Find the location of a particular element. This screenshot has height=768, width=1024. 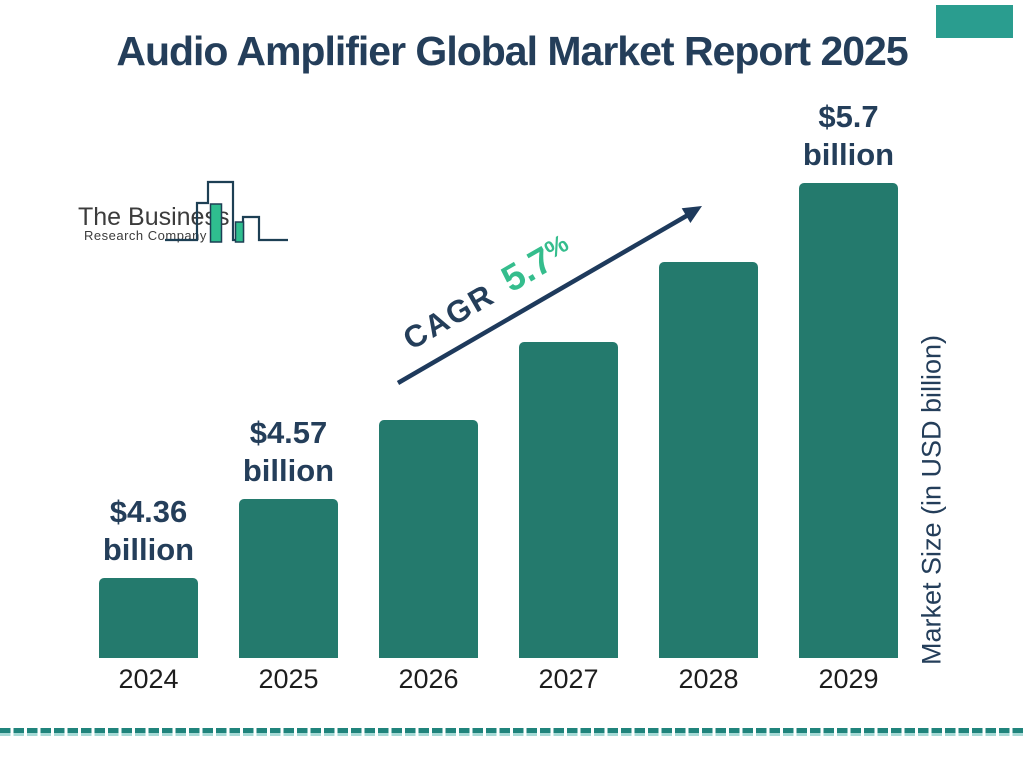

cagr-annotation: CAGR5.7% is located at coordinates (487, 293).